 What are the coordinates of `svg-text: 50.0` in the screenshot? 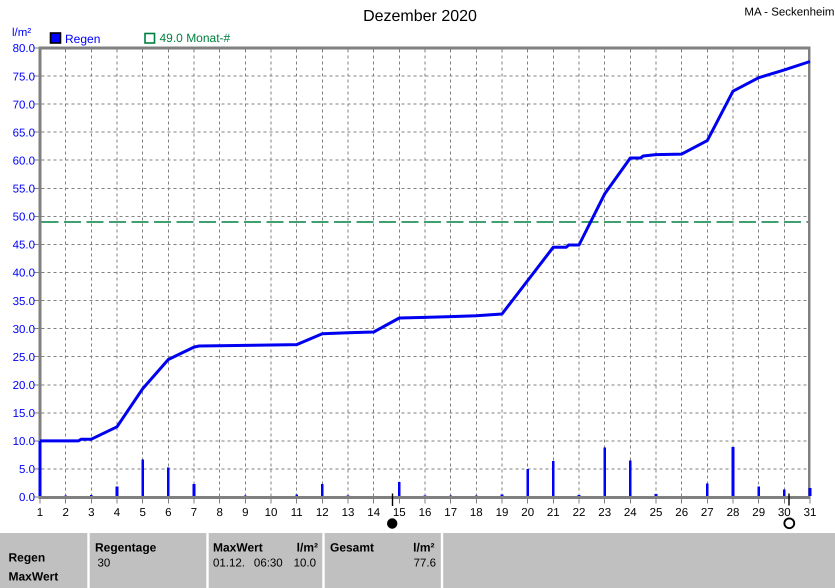 It's located at (24, 218).